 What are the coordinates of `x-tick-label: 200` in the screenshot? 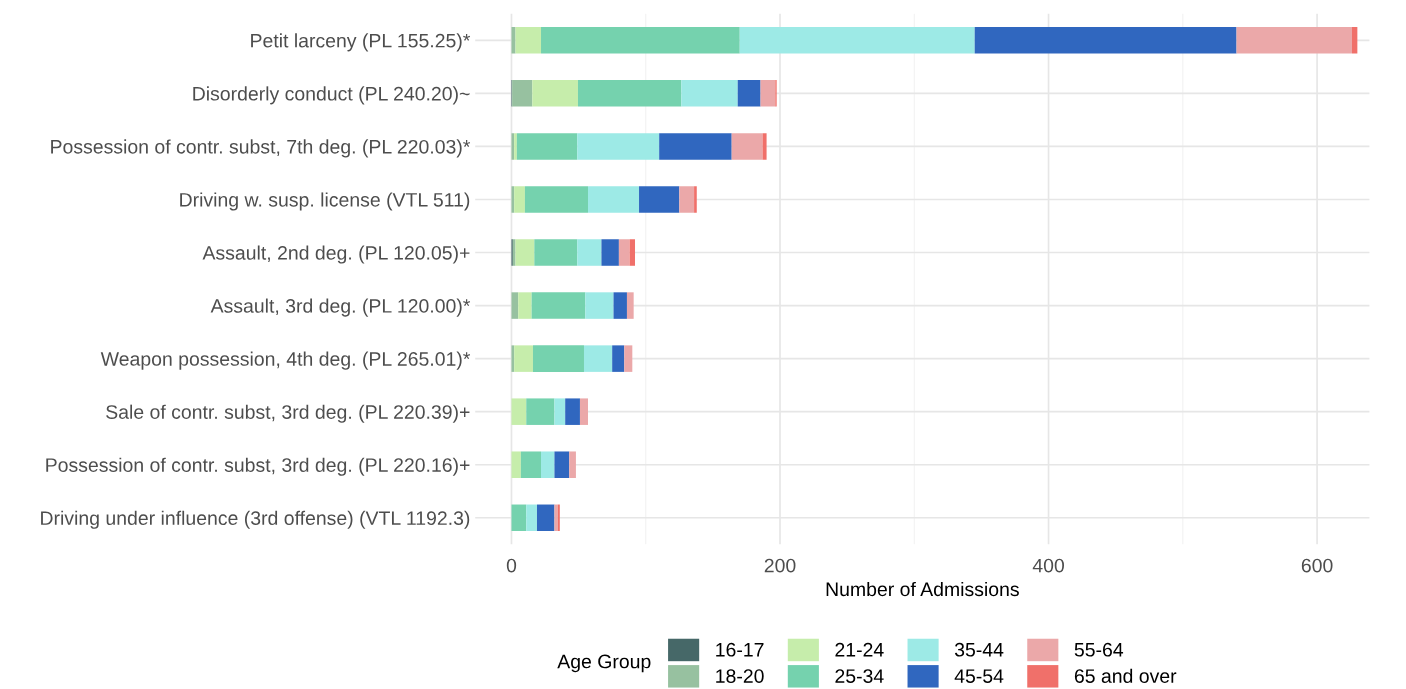 It's located at (780, 565).